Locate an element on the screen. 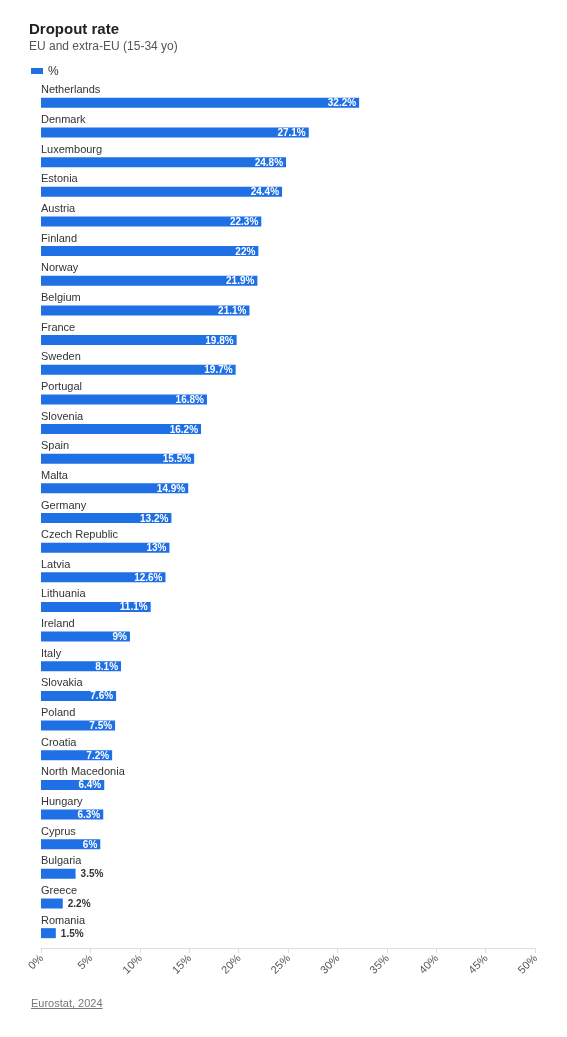 The height and width of the screenshot is (1037, 567). y-tick-label: Czech Republic is located at coordinates (80, 534).